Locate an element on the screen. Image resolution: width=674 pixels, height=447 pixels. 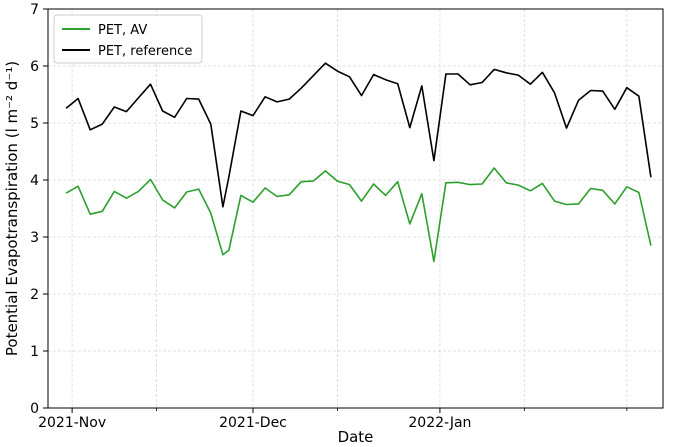
x-axis-label: Date is located at coordinates (356, 437).